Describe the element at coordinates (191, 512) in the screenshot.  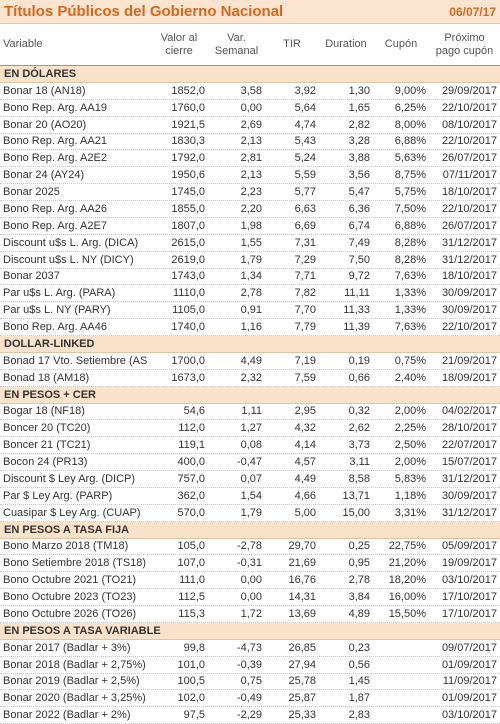
I see `cell: 570,0` at that location.